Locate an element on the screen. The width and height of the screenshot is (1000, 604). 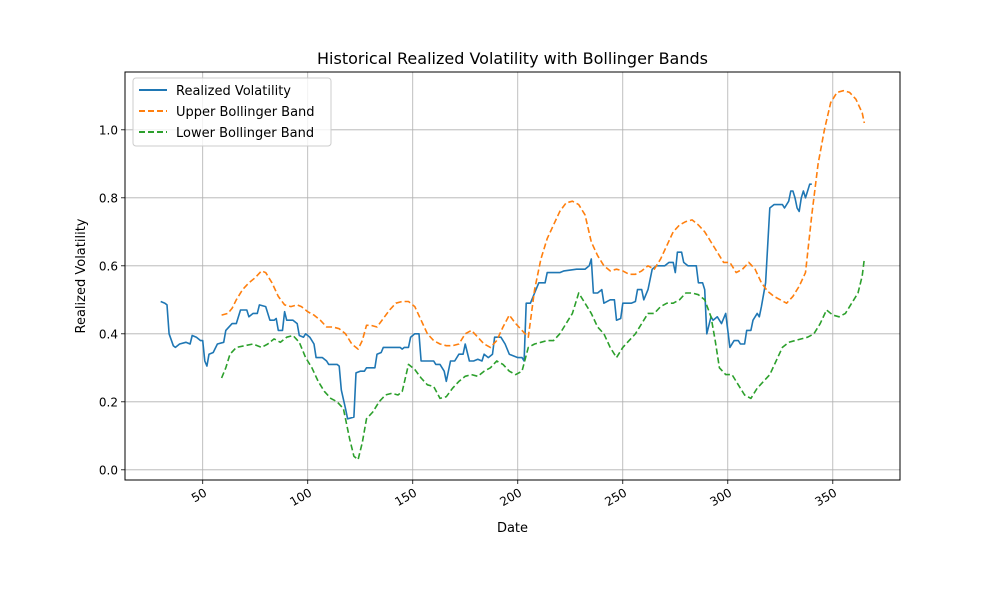
legend-label-lower-bollinger-band: Lower Bollinger Band is located at coordinates (245, 133).